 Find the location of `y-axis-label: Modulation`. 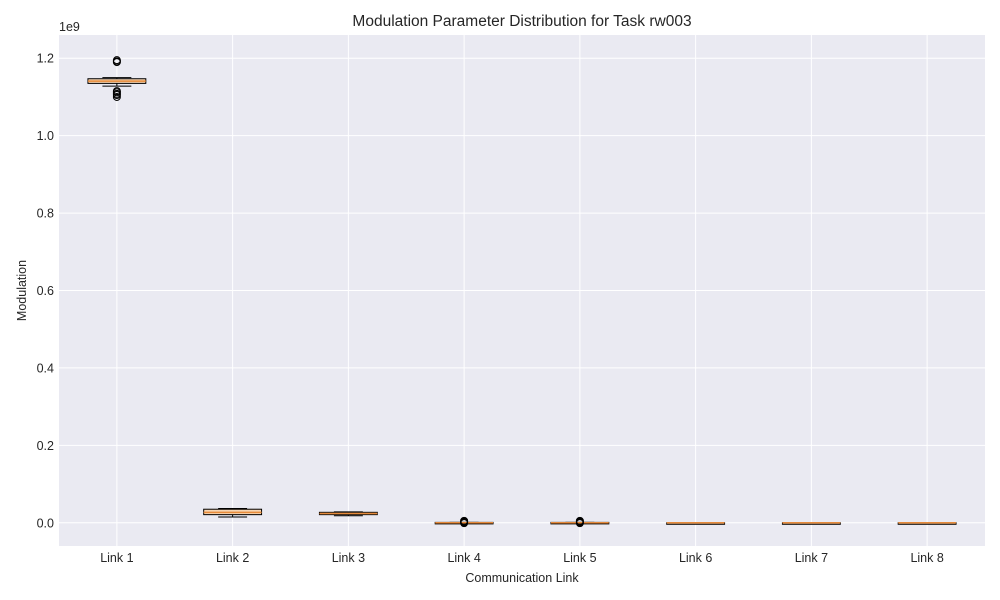

y-axis-label: Modulation is located at coordinates (22, 290).